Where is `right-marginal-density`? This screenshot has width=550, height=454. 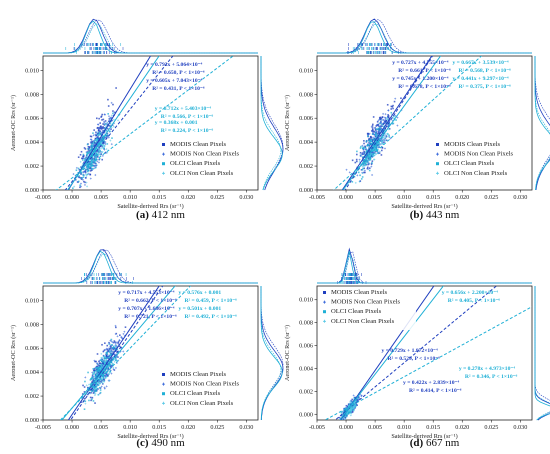
right-marginal-density is located at coordinates (542, 123).